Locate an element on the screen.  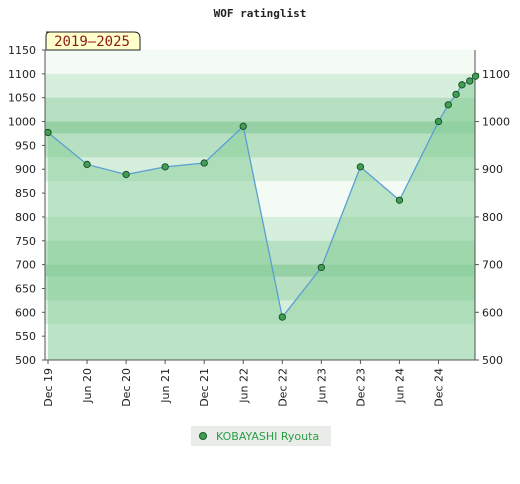
legend-label: KOBAYASHI Ryouta is located at coordinates (268, 436).